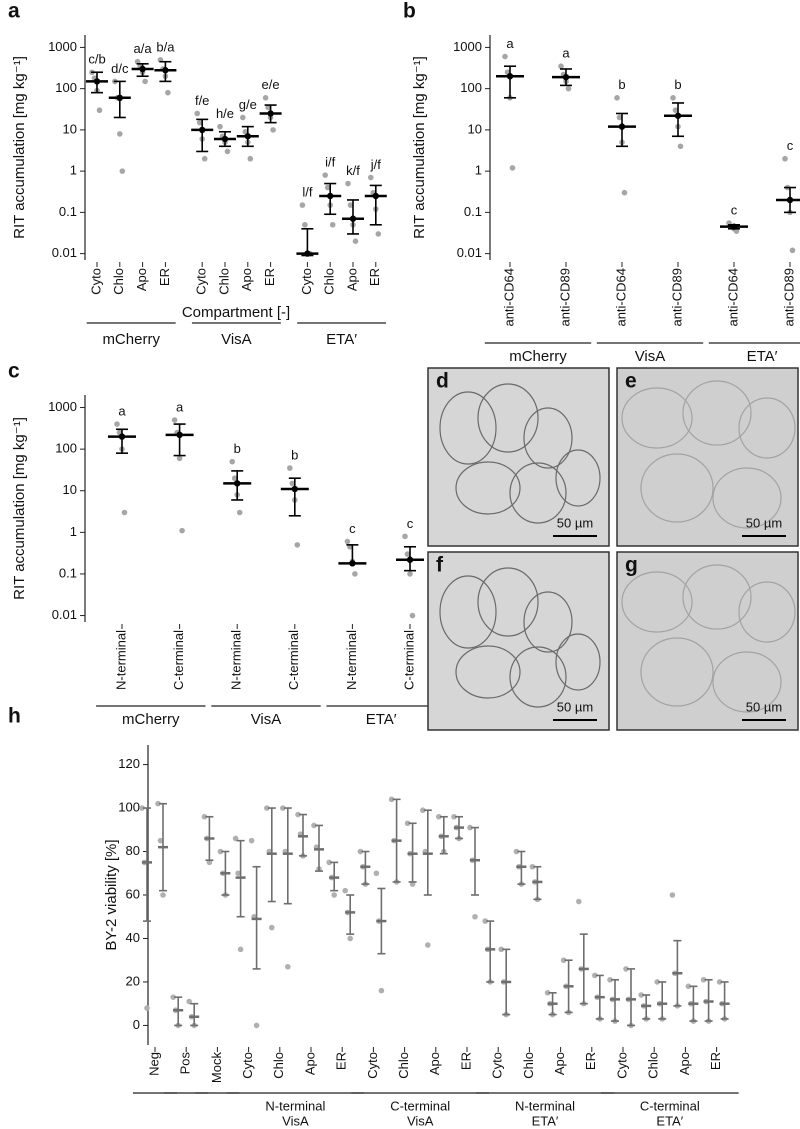  I want to click on x-tick-label: N-terminal, so click(120, 660).